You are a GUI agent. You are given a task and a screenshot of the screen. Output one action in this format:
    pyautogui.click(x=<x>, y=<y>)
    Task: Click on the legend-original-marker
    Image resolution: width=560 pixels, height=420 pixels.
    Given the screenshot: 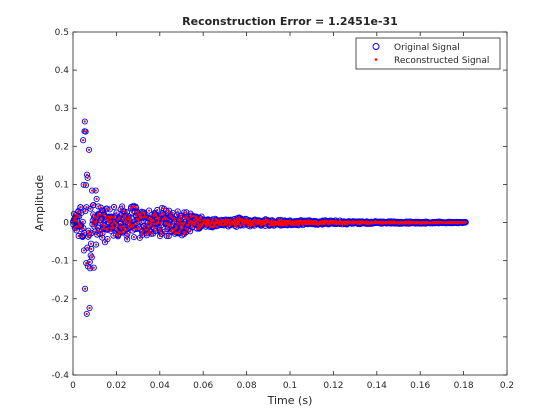 What is the action you would take?
    pyautogui.click(x=376, y=46)
    